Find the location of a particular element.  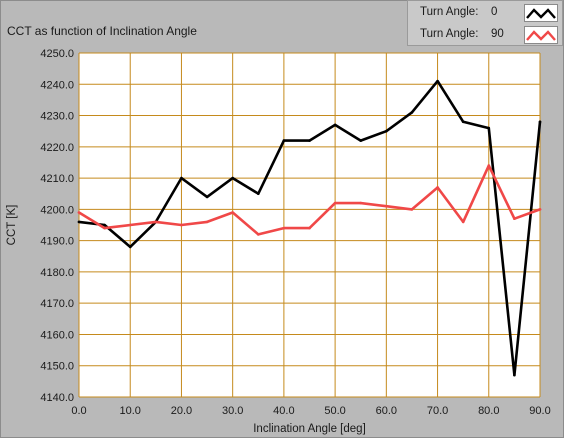

y-tick-label: 4220.0 is located at coordinates (57, 148).